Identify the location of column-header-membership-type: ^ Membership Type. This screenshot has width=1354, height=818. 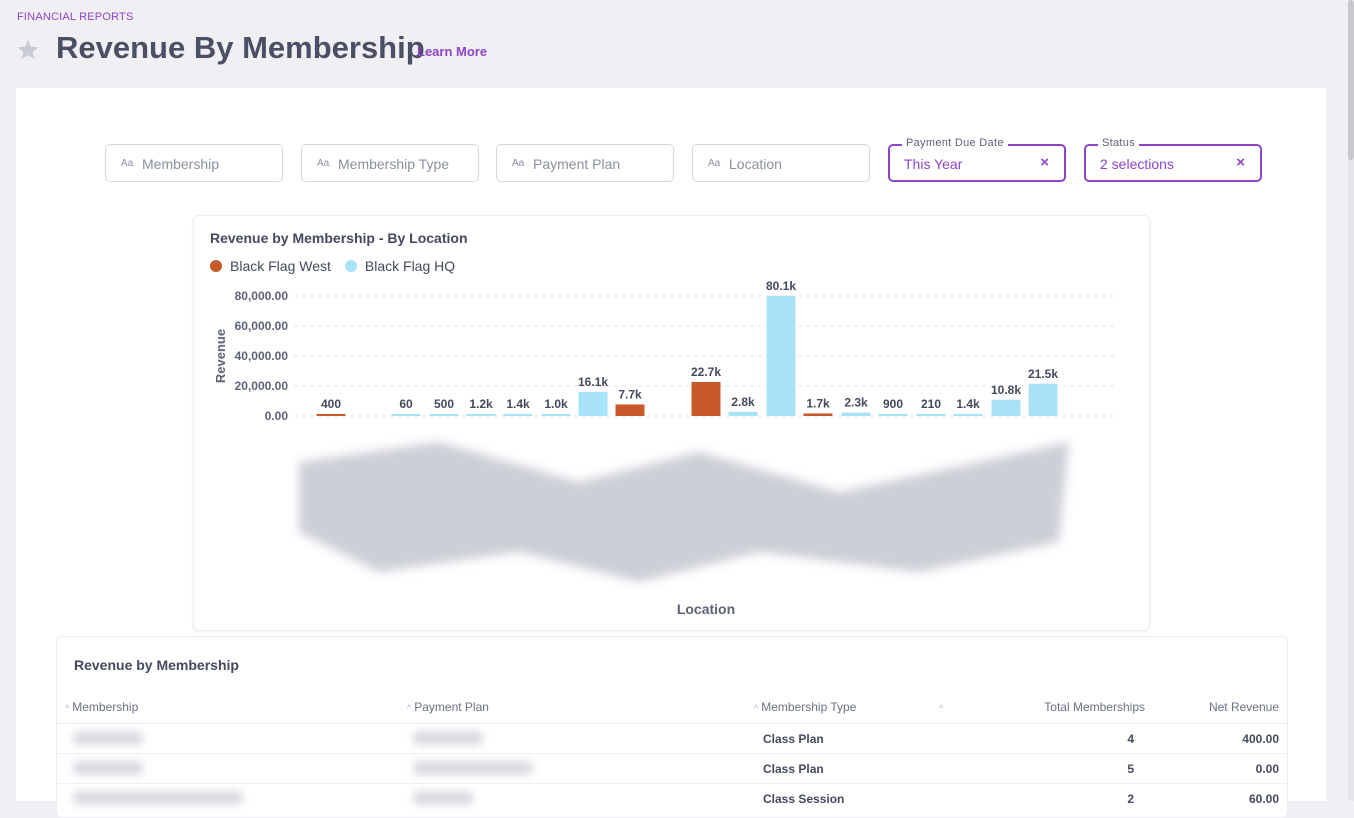
(805, 707).